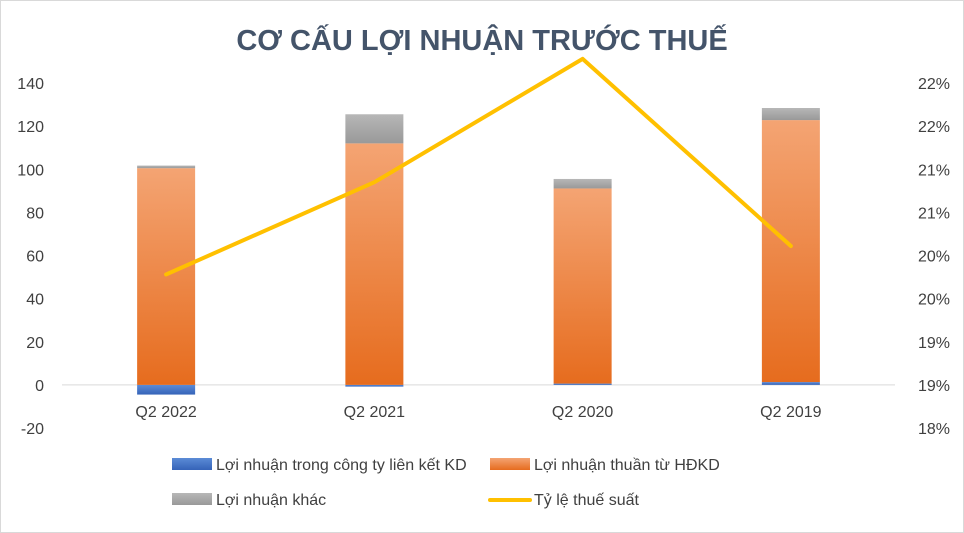 The width and height of the screenshot is (964, 533). What do you see at coordinates (627, 465) in the screenshot?
I see `legend-label: Lợi nhuận thuần từ HĐKD` at bounding box center [627, 465].